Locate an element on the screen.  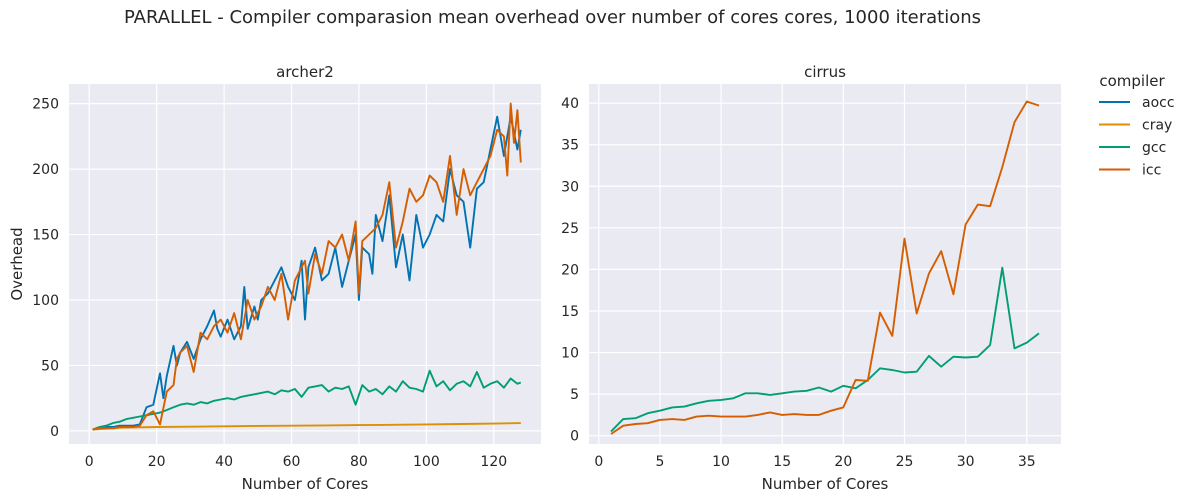
legend-label-icc: icc is located at coordinates (1151, 171).